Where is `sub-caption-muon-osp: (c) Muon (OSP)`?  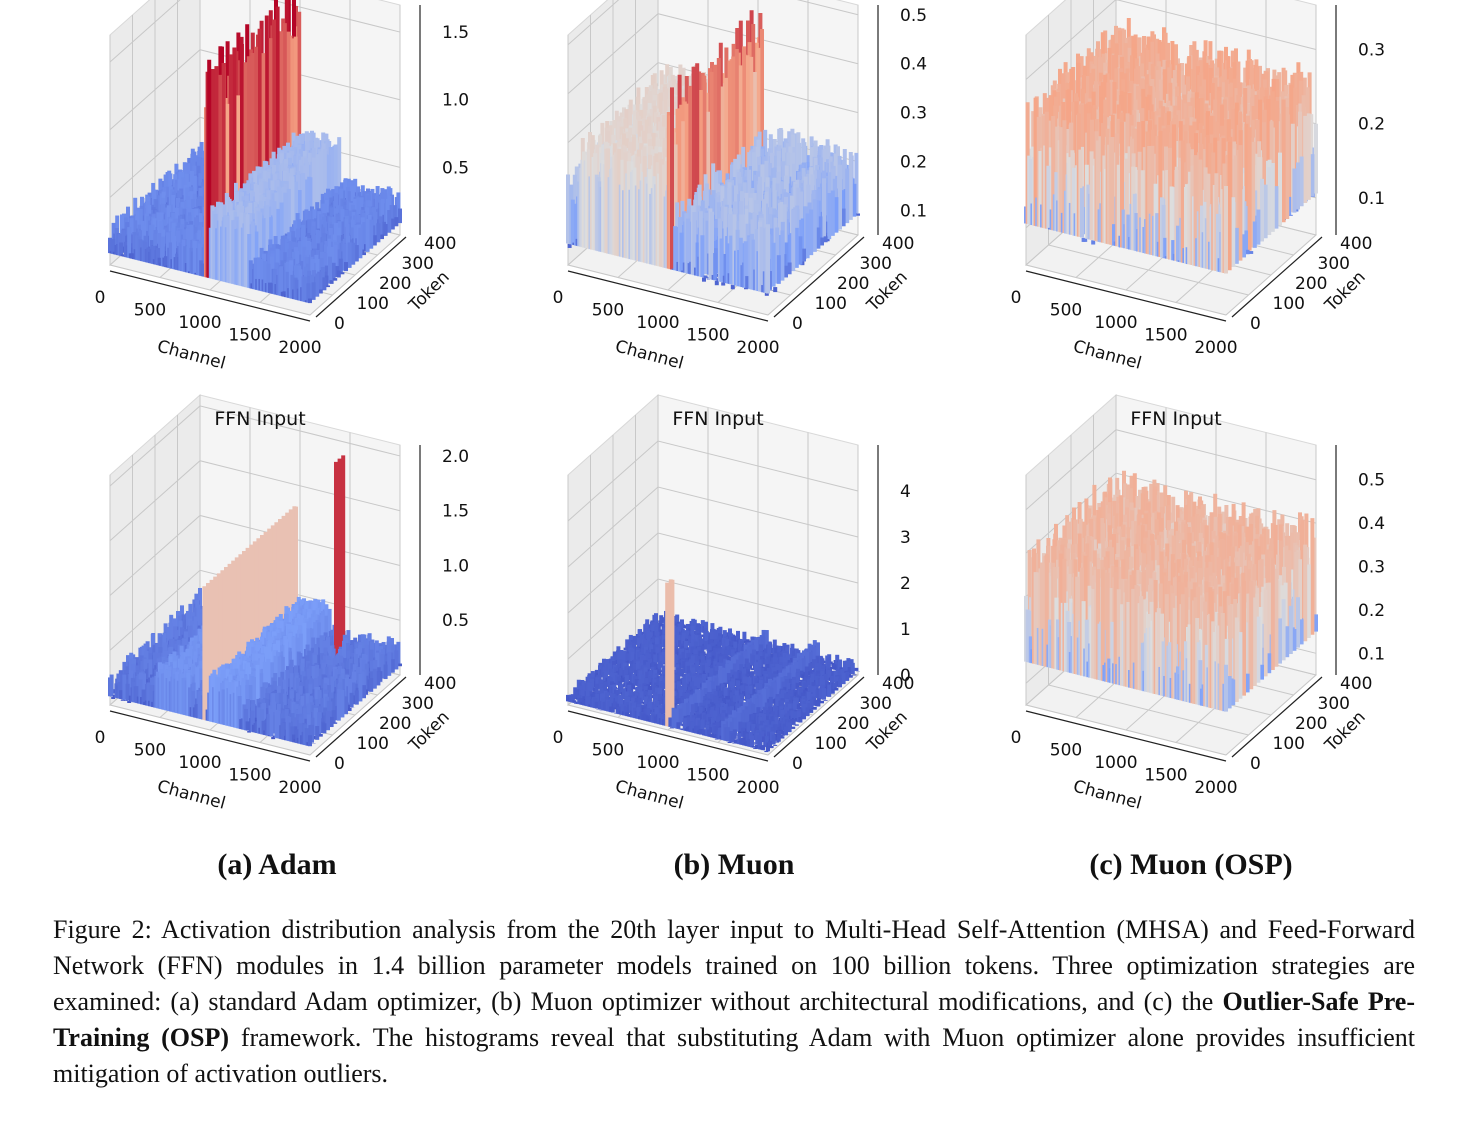
sub-caption-muon-osp: (c) Muon (OSP) is located at coordinates (1191, 865).